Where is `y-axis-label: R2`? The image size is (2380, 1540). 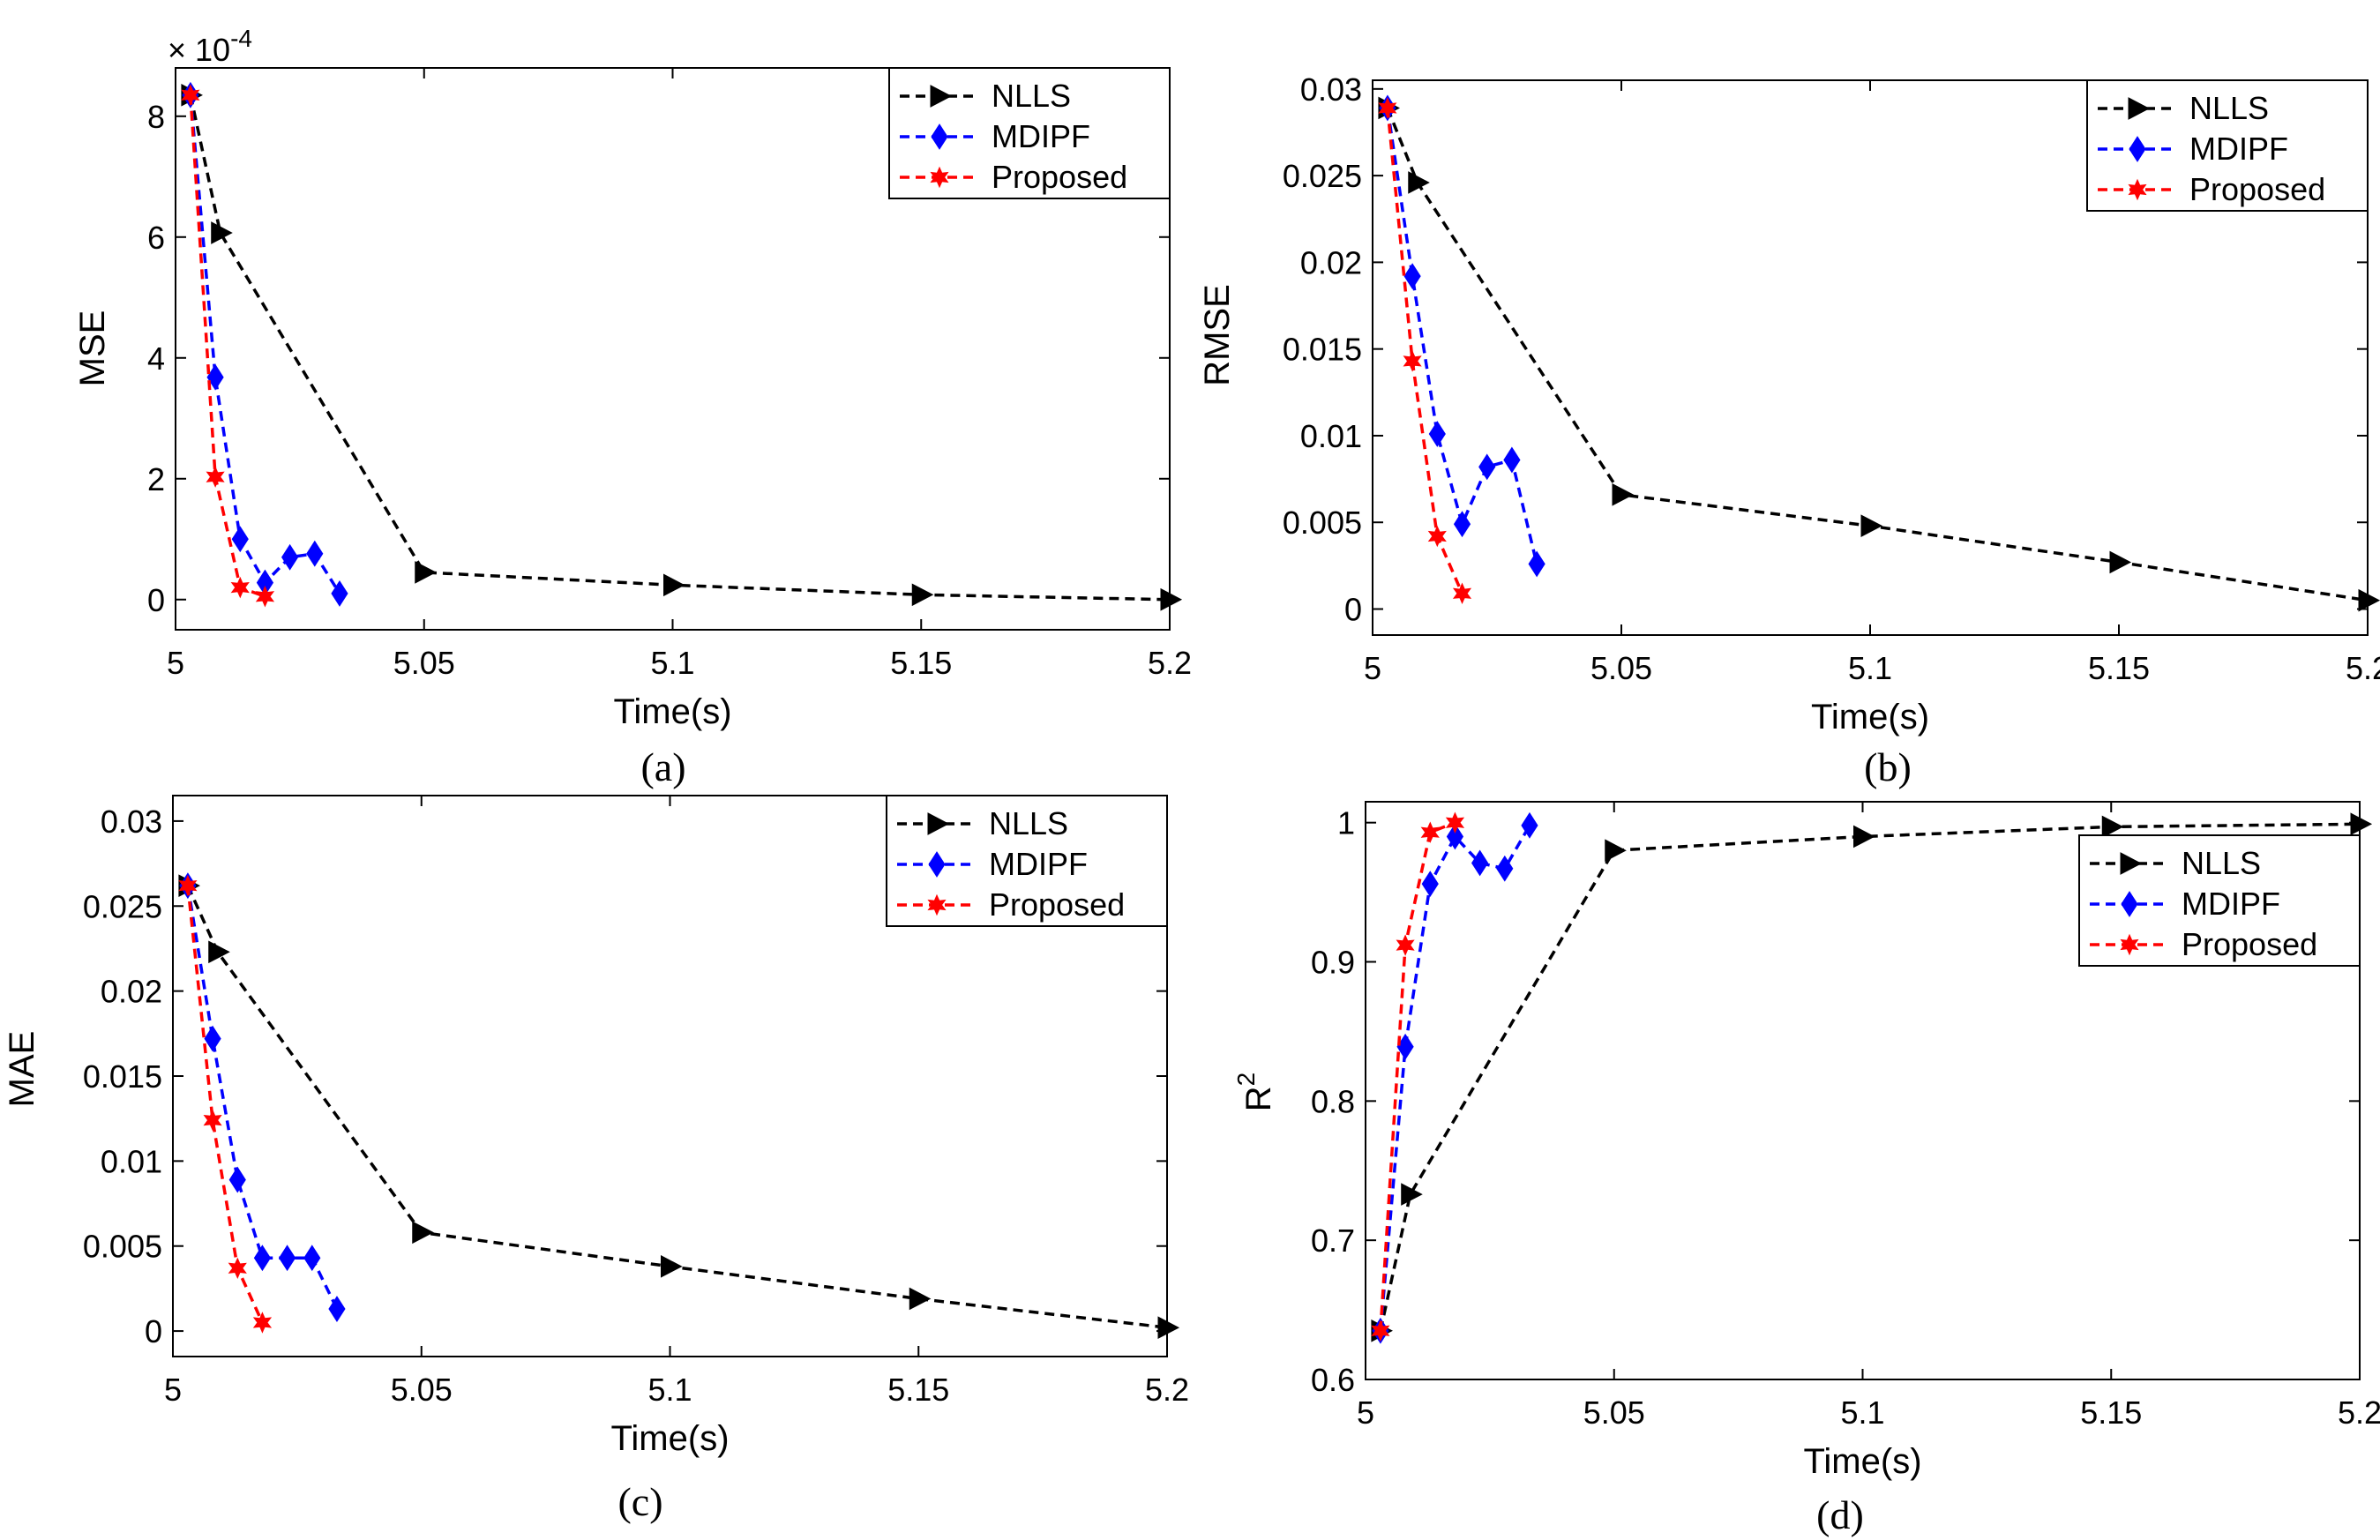
y-axis-label: R2 is located at coordinates (1255, 1092).